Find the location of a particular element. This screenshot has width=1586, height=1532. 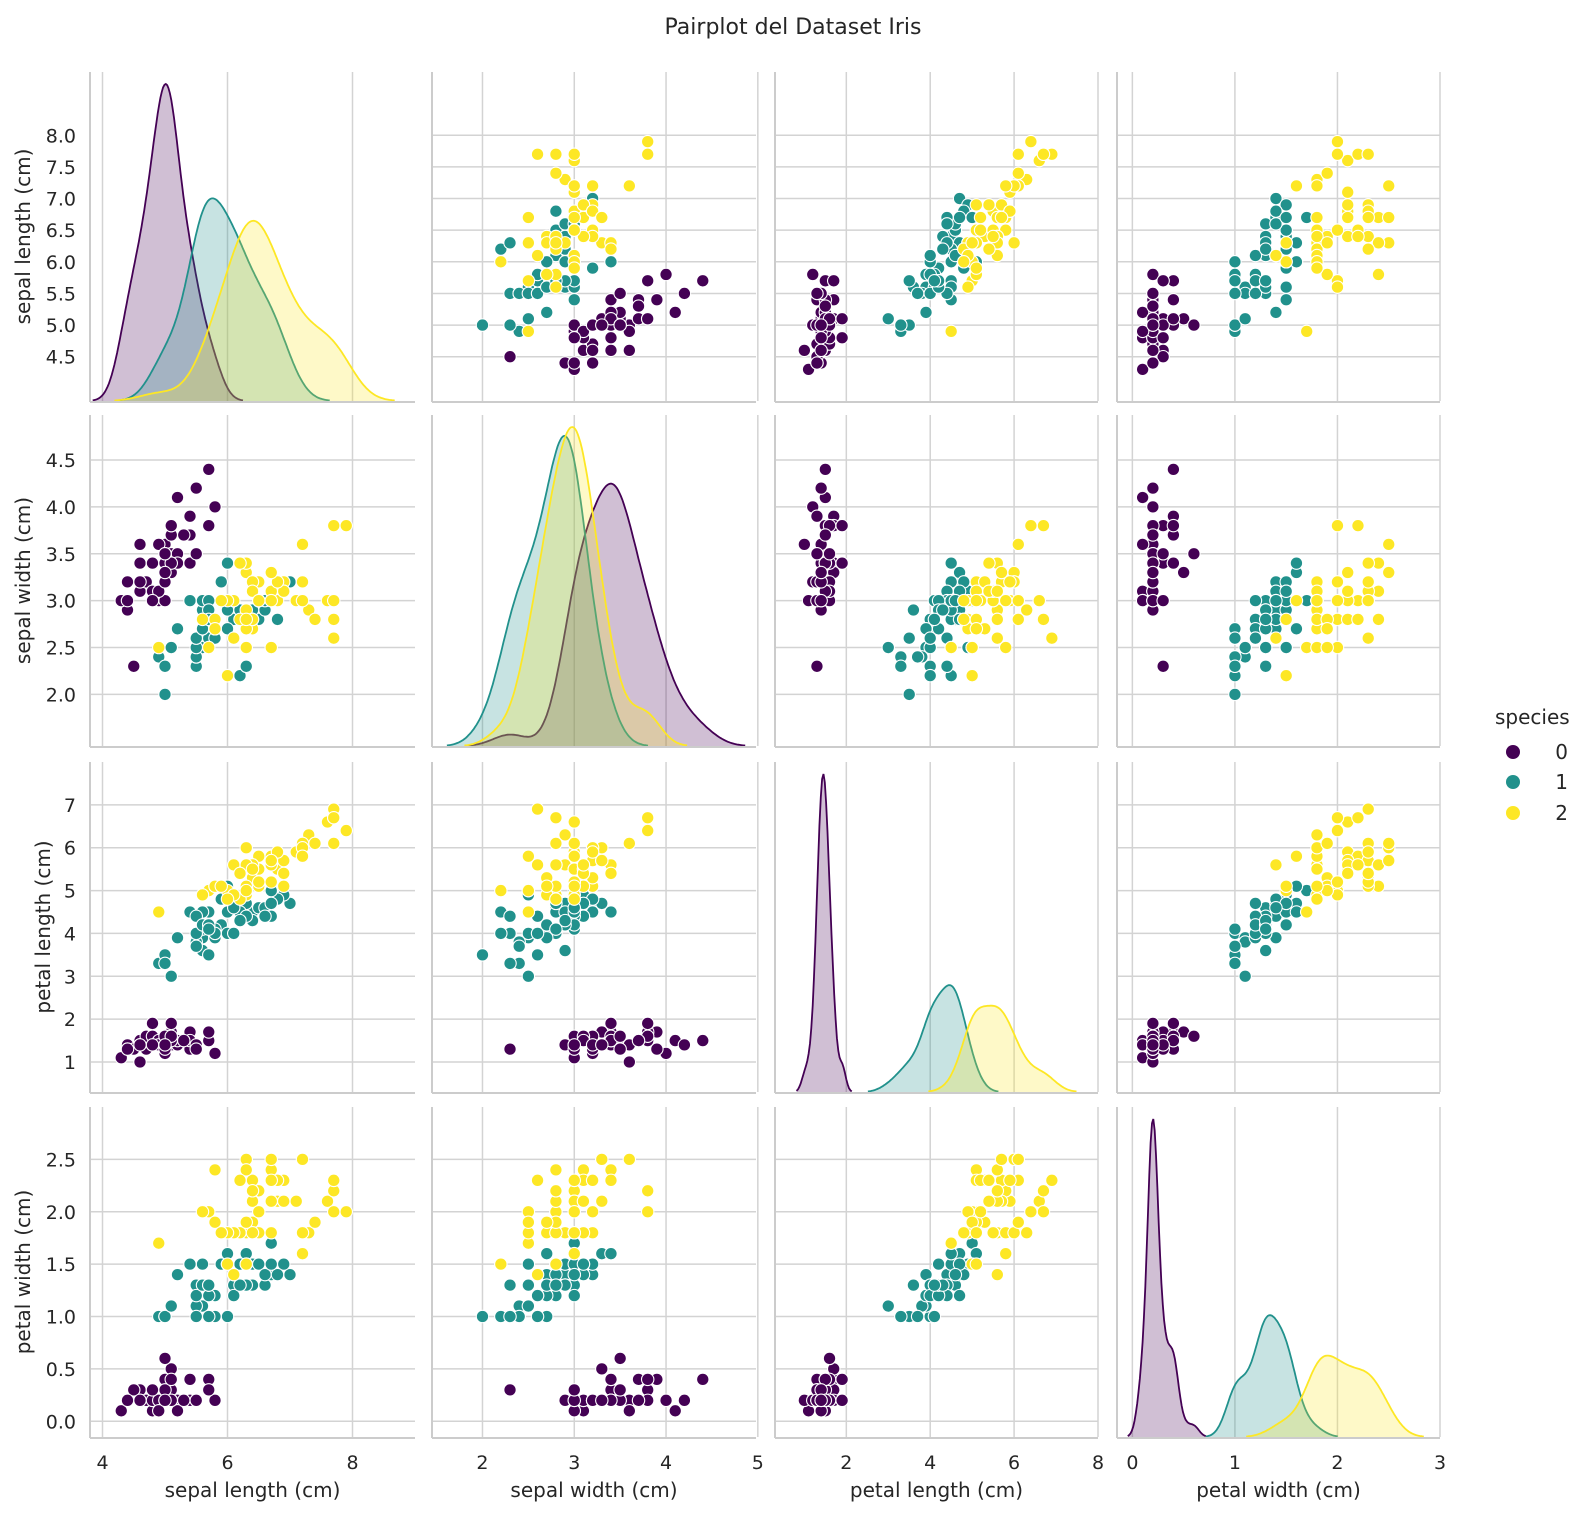

x-tick-label: 2 is located at coordinates (482, 1463).